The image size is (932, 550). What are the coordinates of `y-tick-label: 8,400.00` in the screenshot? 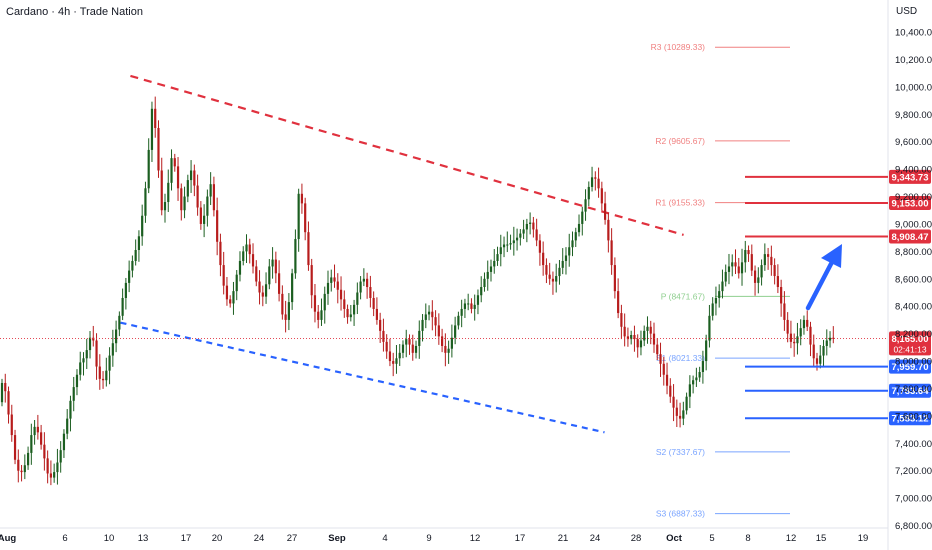 It's located at (913, 307).